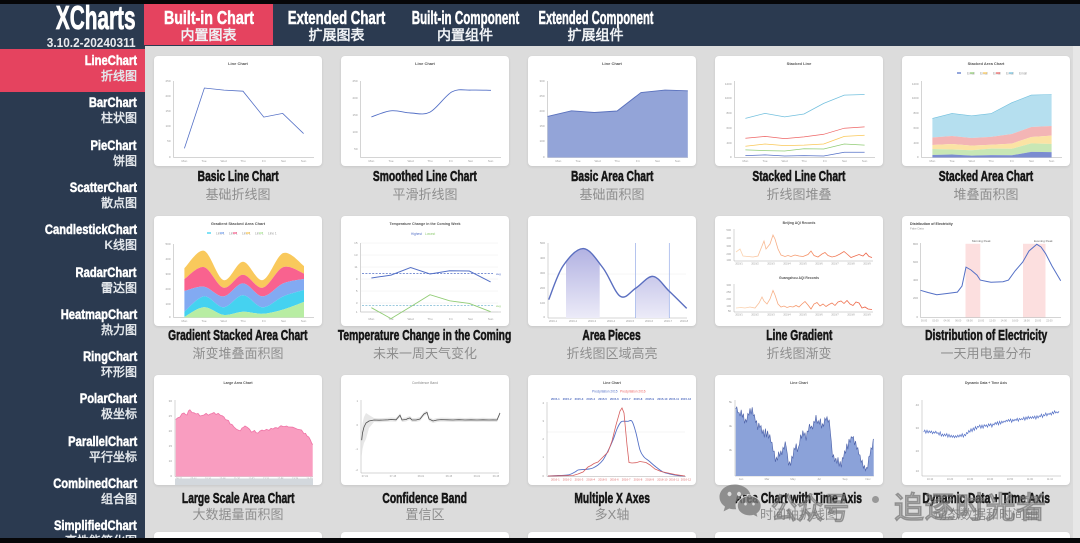 The height and width of the screenshot is (543, 1080). I want to click on svg-text: Line 1, so click(272, 233).